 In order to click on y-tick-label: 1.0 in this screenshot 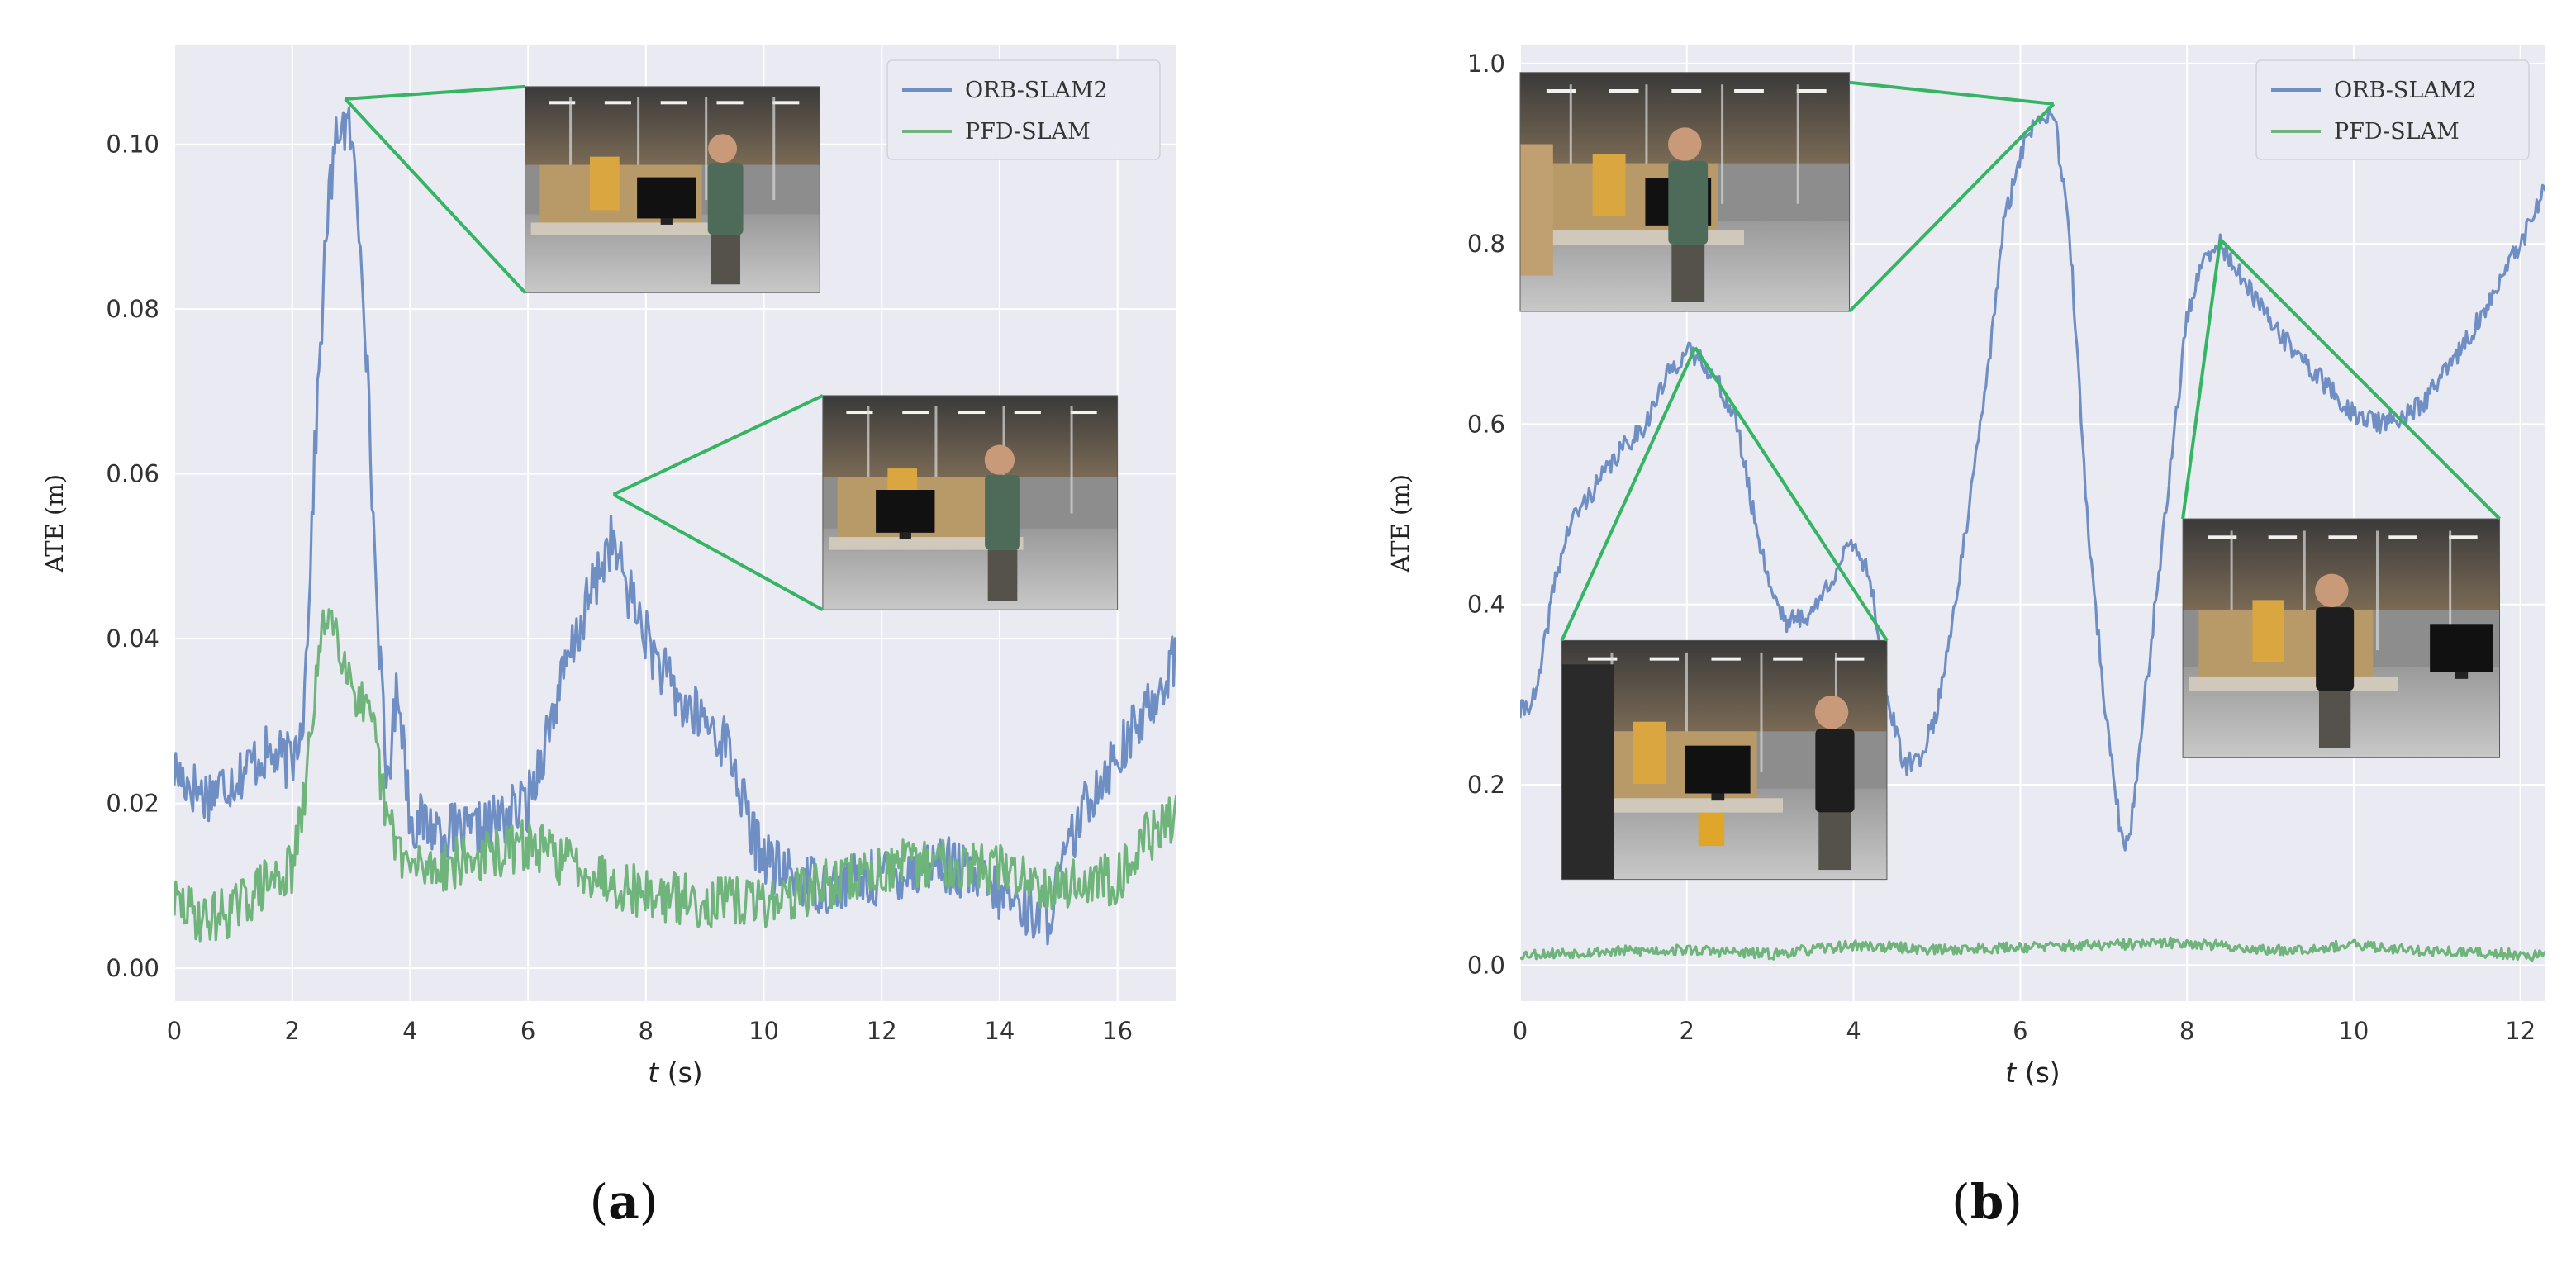, I will do `click(1486, 64)`.